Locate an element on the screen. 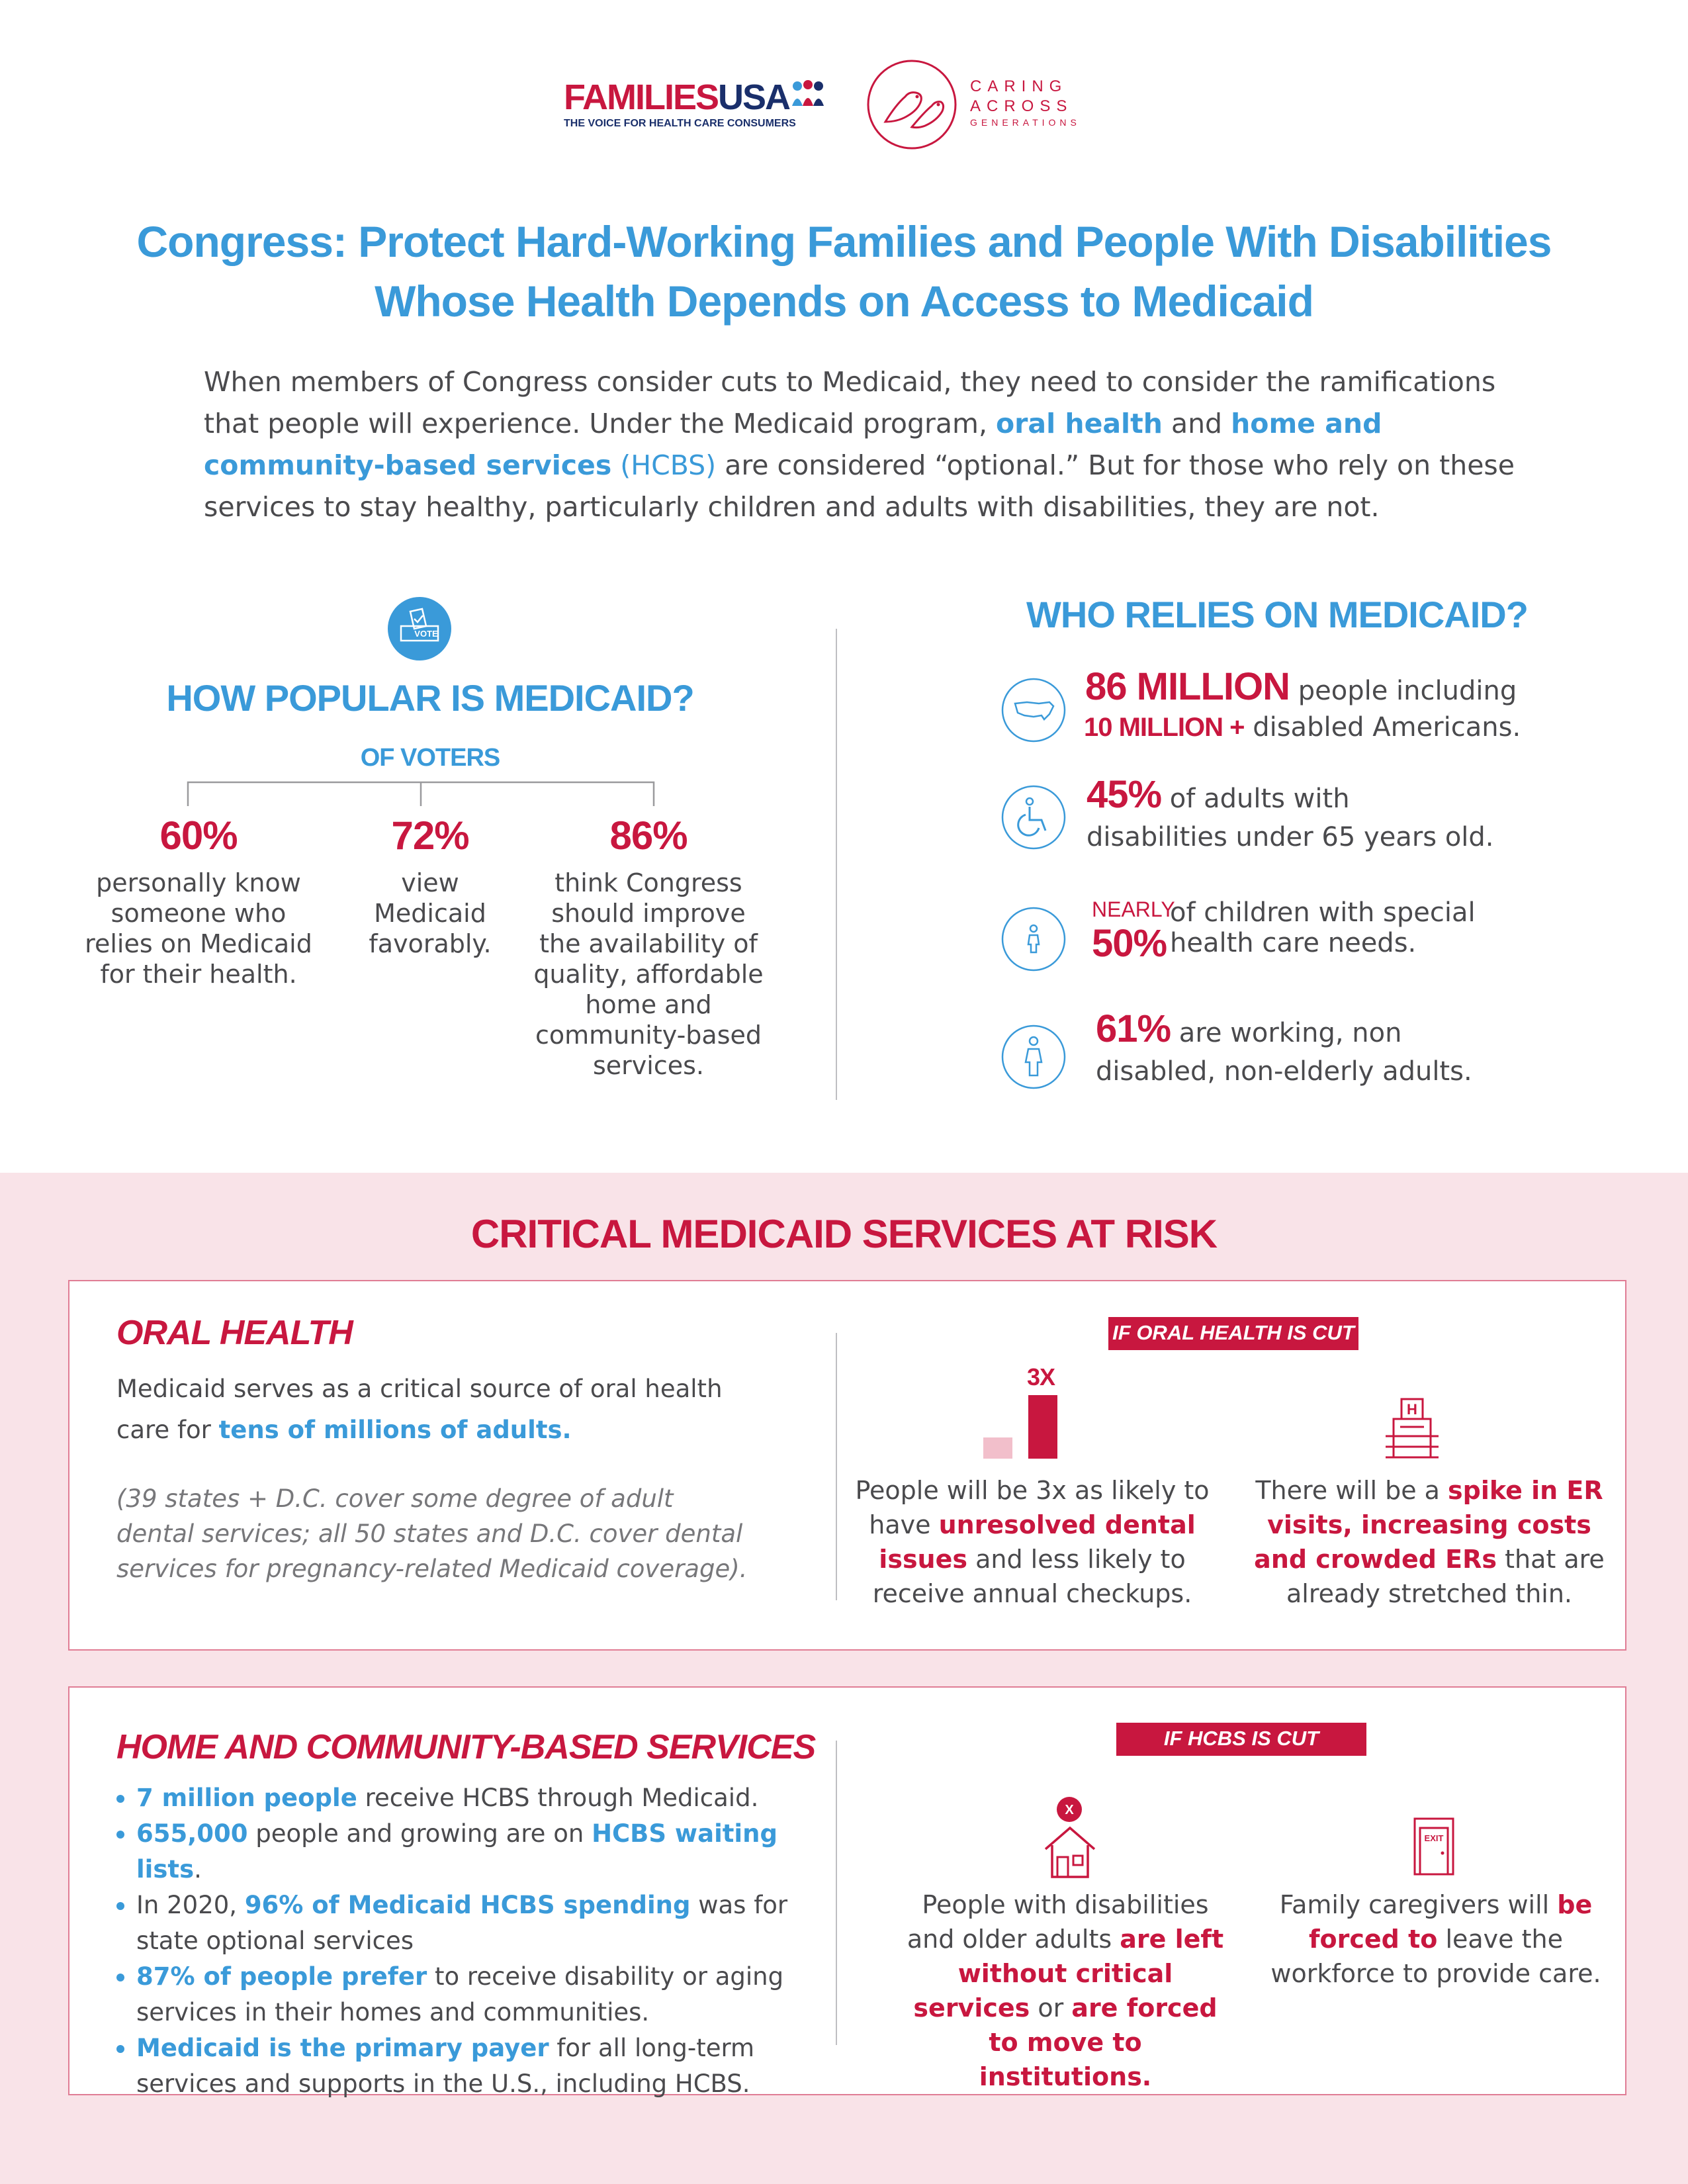 The width and height of the screenshot is (1688, 2184). caring-across-generations-logo is located at coordinates (912, 105).